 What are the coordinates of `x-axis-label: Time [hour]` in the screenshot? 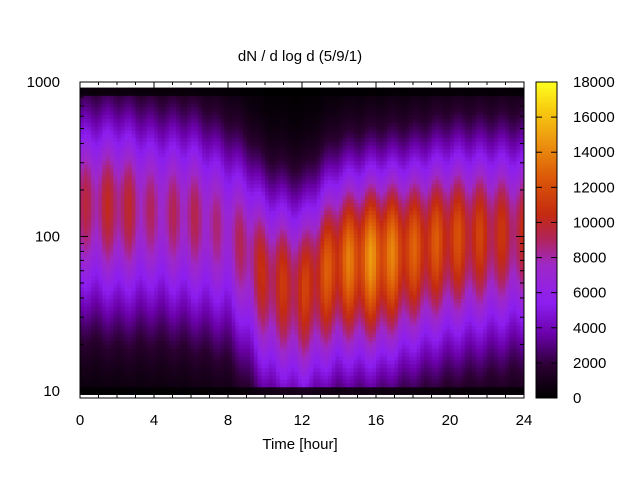 It's located at (299, 444).